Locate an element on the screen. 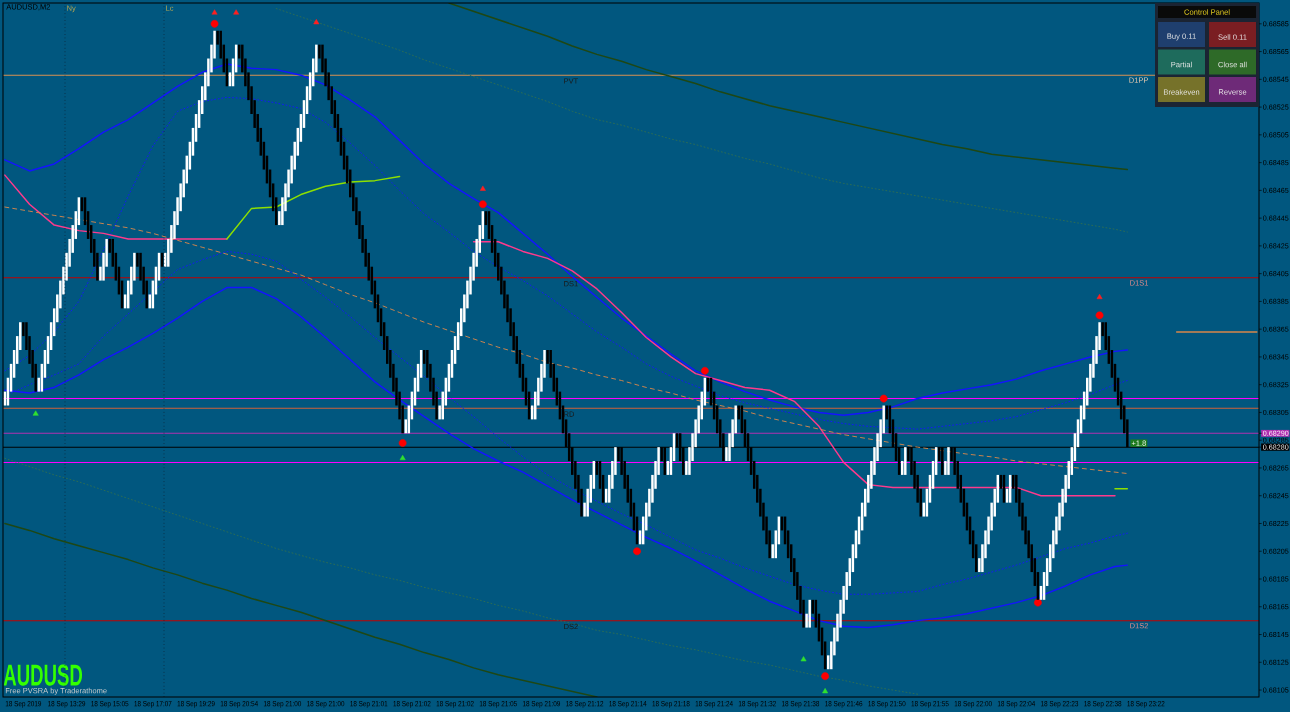  annotation: AUDUSD is located at coordinates (43, 675).